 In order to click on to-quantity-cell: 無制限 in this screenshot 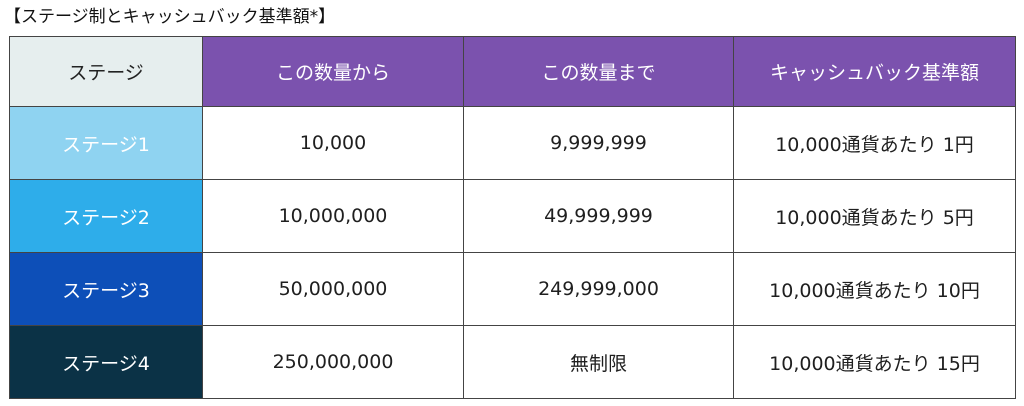, I will do `click(598, 362)`.